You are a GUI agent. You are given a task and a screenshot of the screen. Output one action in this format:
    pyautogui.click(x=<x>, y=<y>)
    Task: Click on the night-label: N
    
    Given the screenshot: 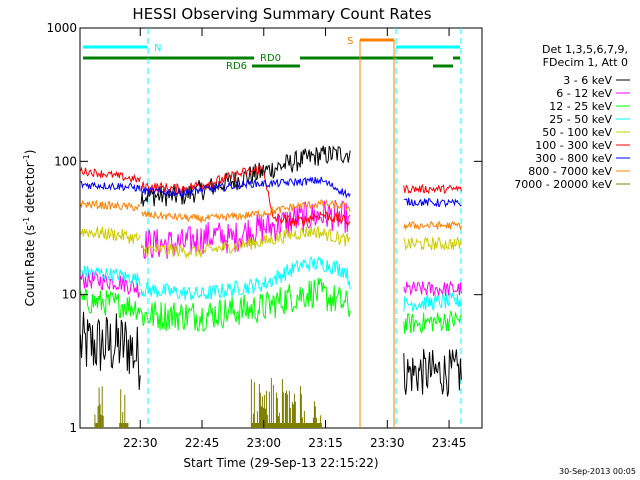 What is the action you would take?
    pyautogui.click(x=157, y=48)
    